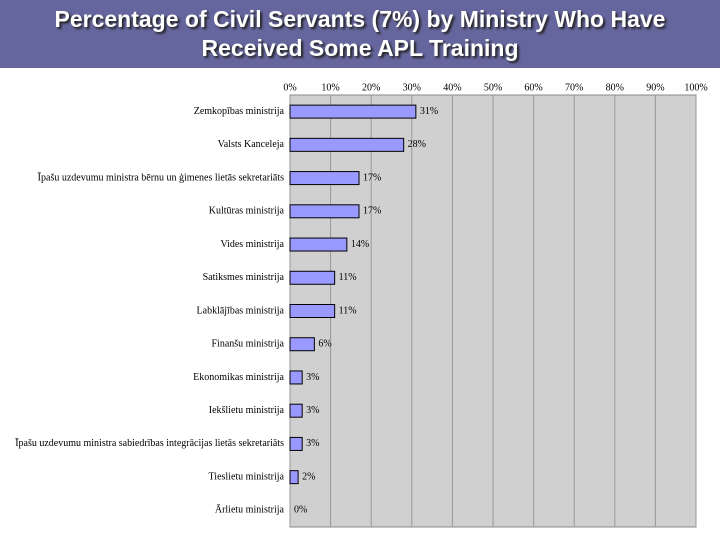 The width and height of the screenshot is (720, 540). What do you see at coordinates (429, 111) in the screenshot?
I see `value-label: 31%` at bounding box center [429, 111].